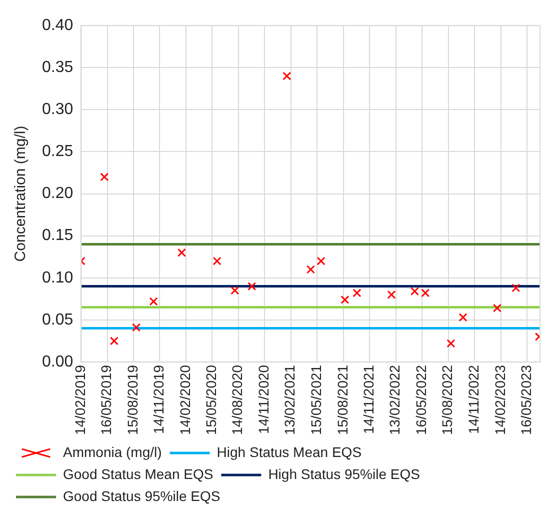  What do you see at coordinates (58, 235) in the screenshot?
I see `y-tick-label: 0.15` at bounding box center [58, 235].